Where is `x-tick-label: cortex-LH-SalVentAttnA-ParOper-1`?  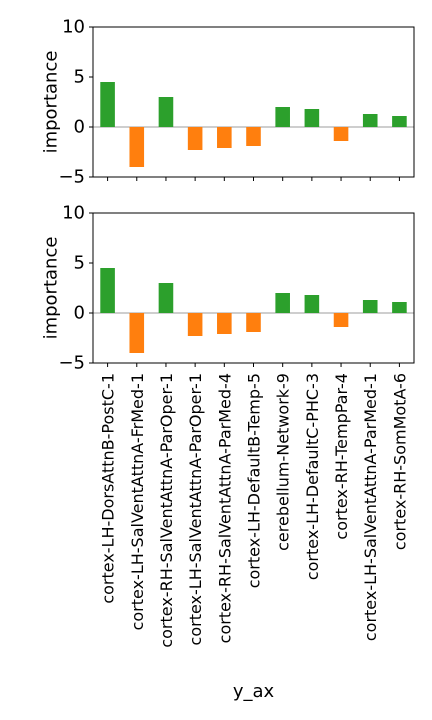
x-tick-label: cortex-LH-SalVentAttnA-ParOper-1 is located at coordinates (195, 509).